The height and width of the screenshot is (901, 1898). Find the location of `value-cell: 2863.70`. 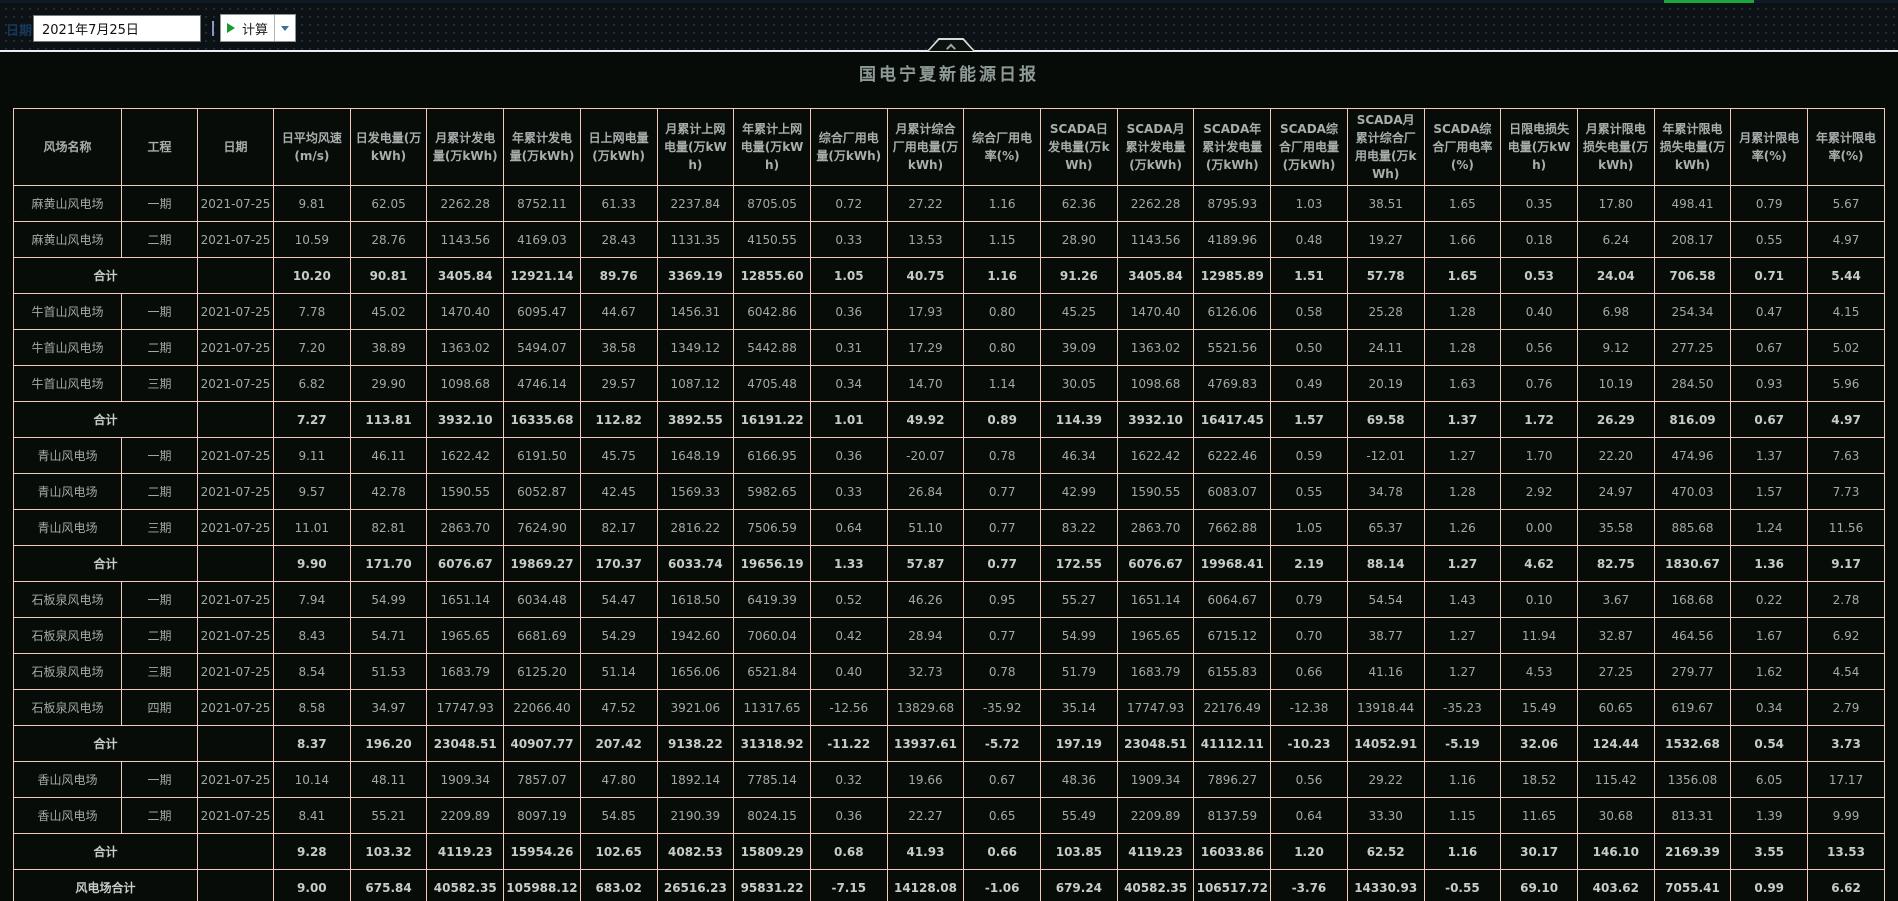

value-cell: 2863.70 is located at coordinates (1155, 527).